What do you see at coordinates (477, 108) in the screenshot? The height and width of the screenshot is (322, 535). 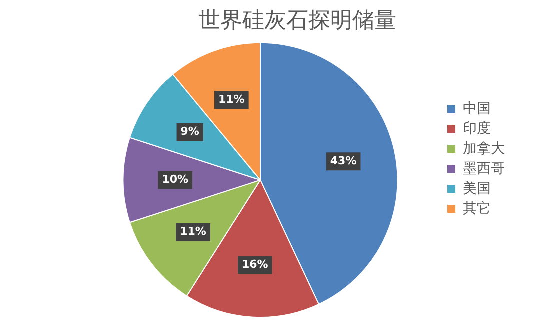 I see `legend-label: 中国` at bounding box center [477, 108].